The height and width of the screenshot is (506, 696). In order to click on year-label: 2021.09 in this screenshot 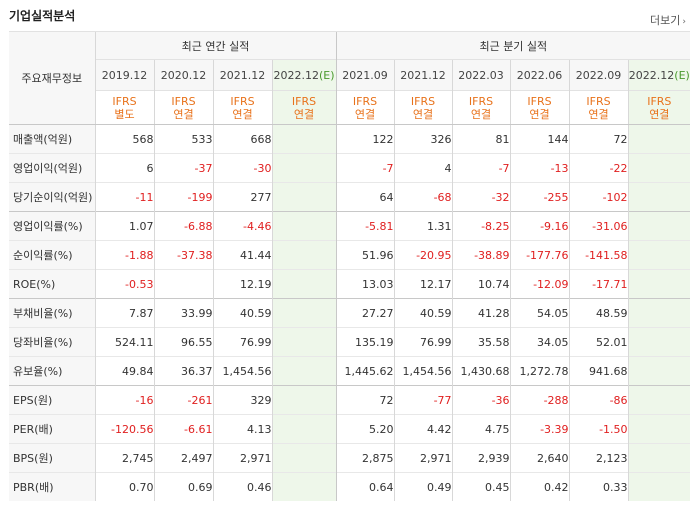, I will do `click(365, 75)`.